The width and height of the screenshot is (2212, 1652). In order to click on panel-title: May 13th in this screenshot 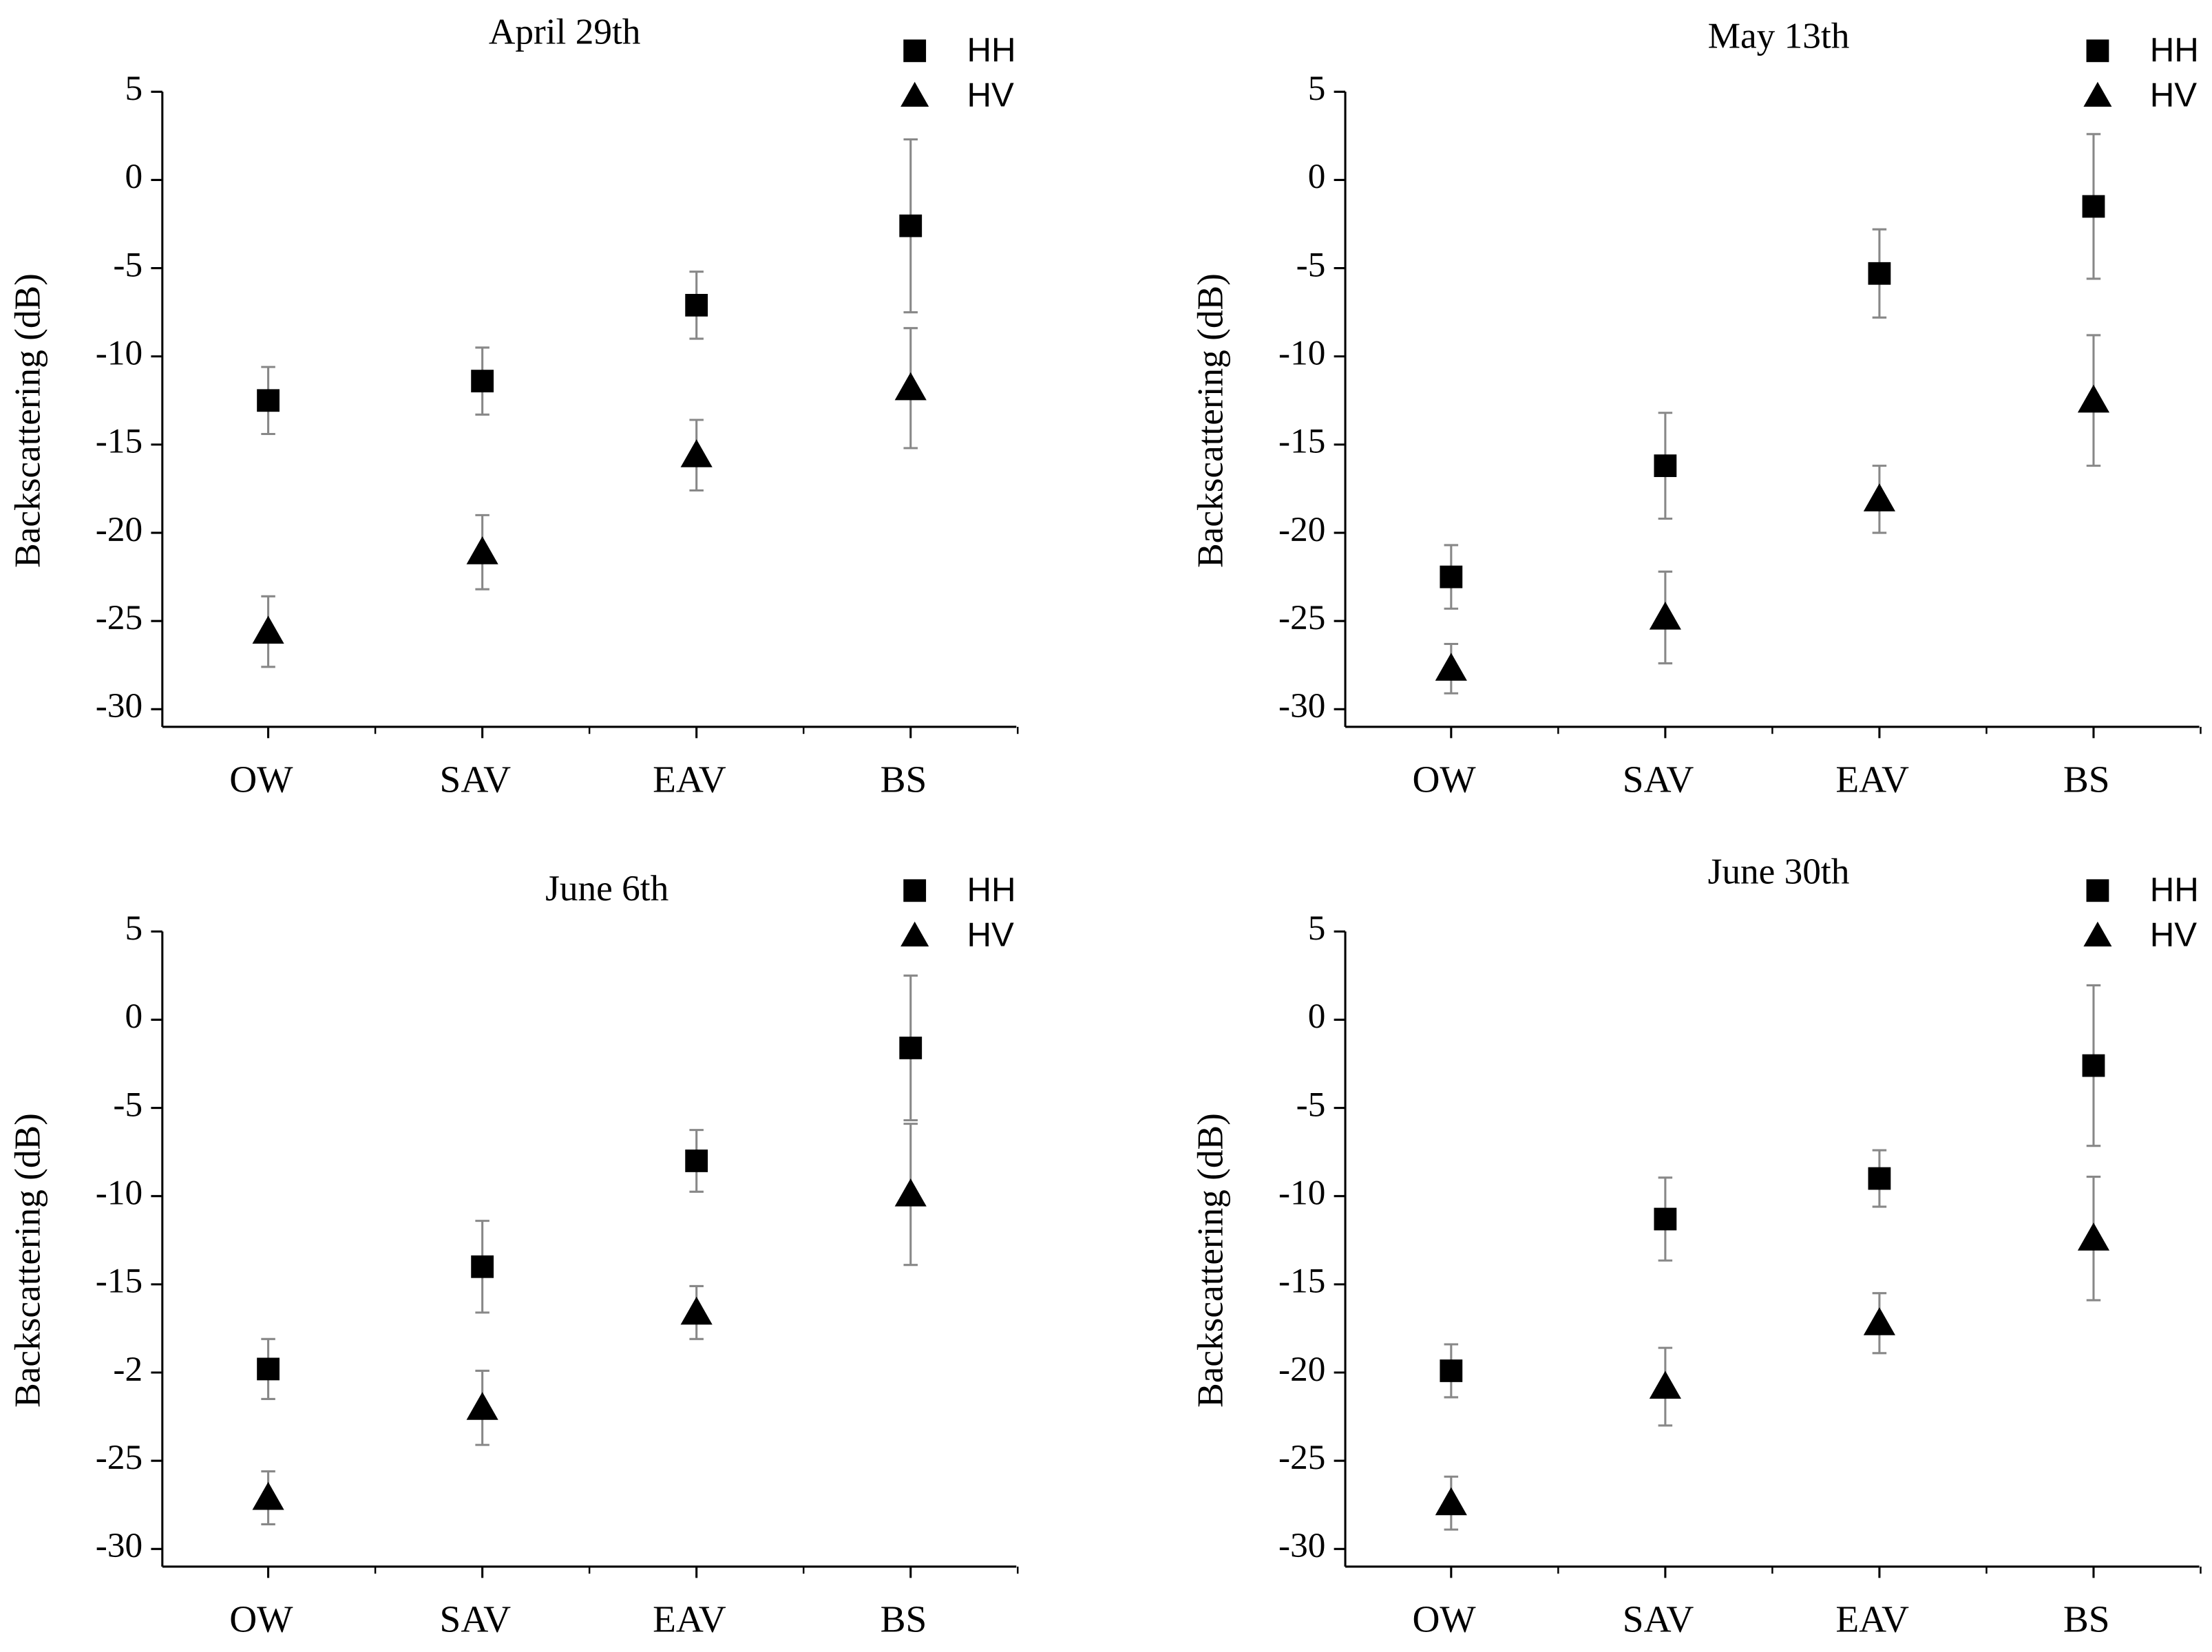, I will do `click(1779, 35)`.